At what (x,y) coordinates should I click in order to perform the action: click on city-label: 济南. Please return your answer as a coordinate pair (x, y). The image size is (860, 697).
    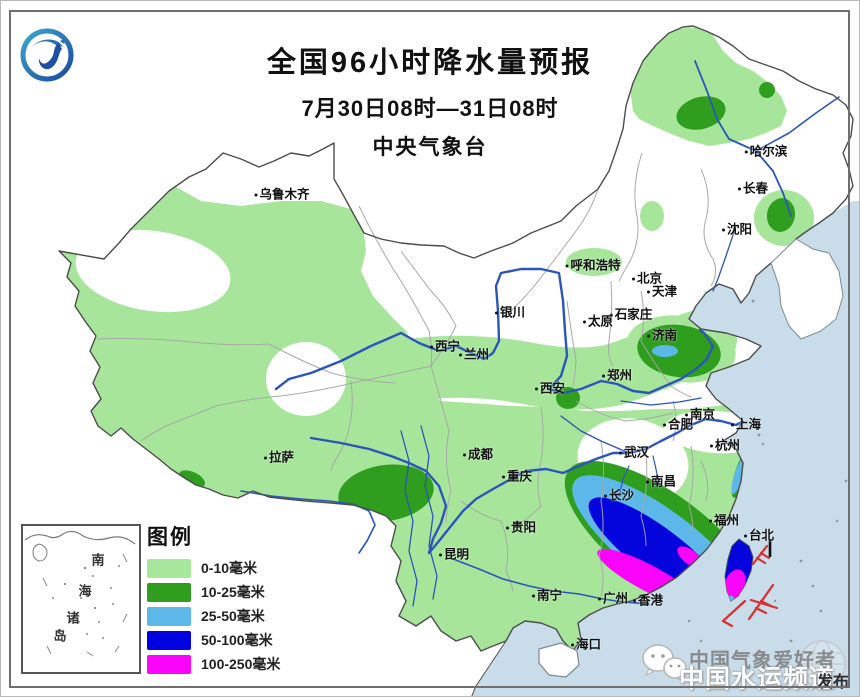
    Looking at the image, I should click on (662, 334).